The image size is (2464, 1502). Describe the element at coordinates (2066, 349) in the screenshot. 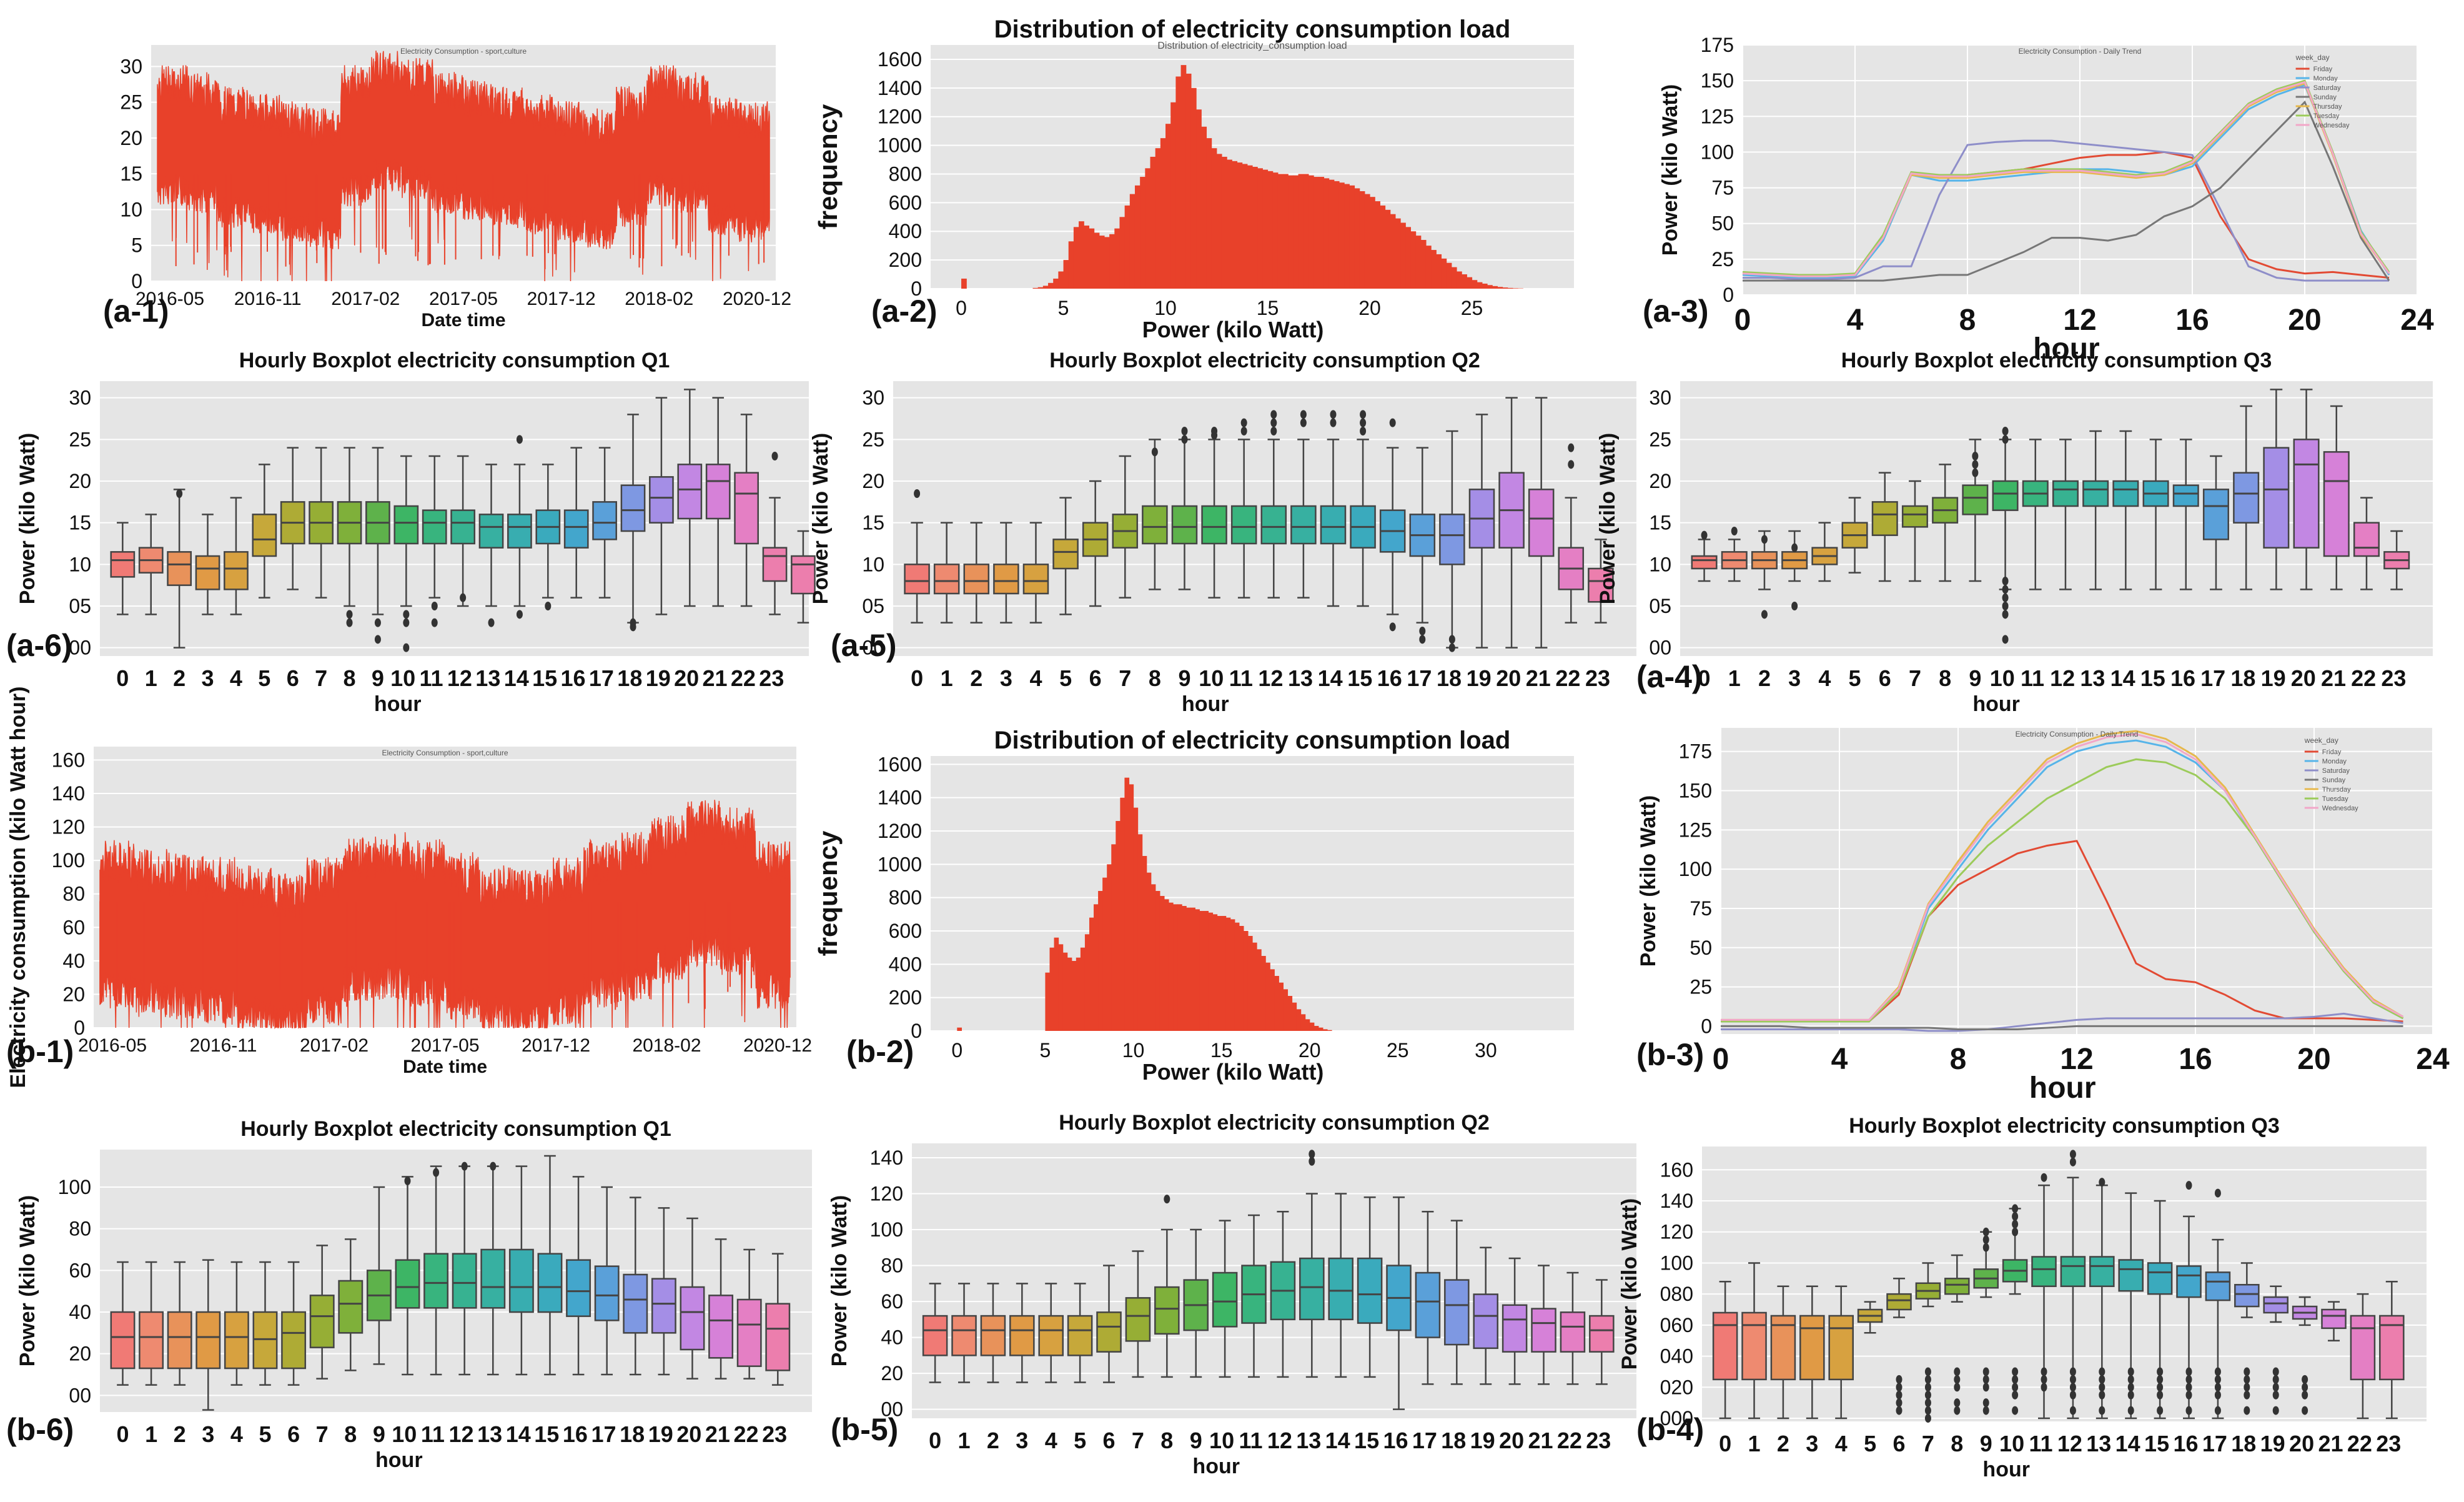

I see `x-axis-label: hour` at that location.